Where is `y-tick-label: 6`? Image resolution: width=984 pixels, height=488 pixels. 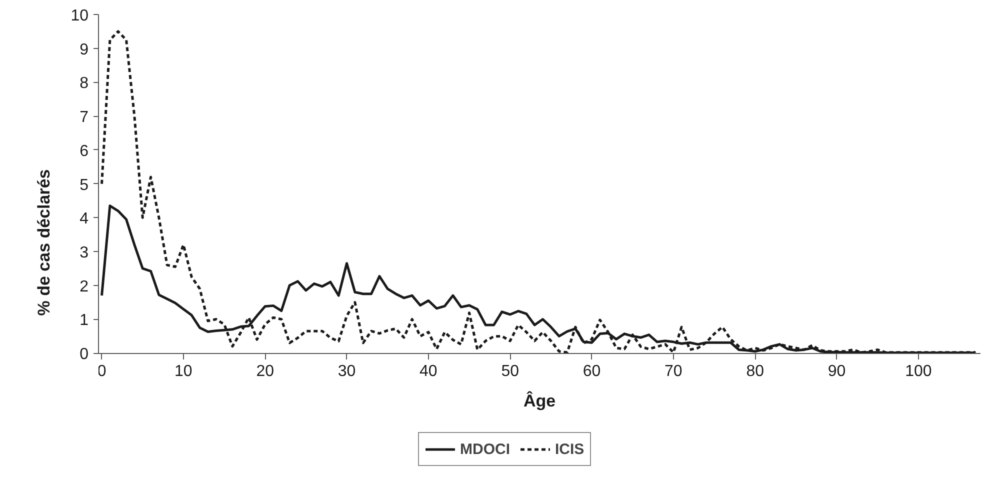
y-tick-label: 6 is located at coordinates (84, 151).